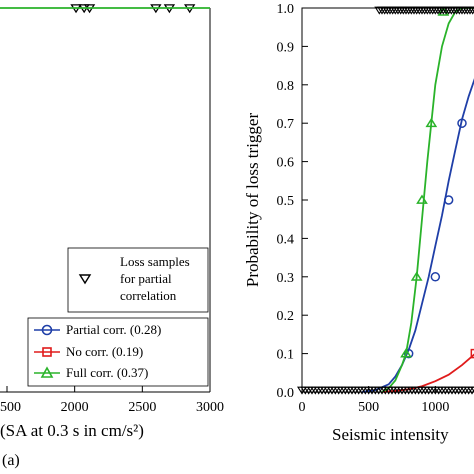  What do you see at coordinates (155, 261) in the screenshot?
I see `legend-samples-label-line1: Loss samples` at bounding box center [155, 261].